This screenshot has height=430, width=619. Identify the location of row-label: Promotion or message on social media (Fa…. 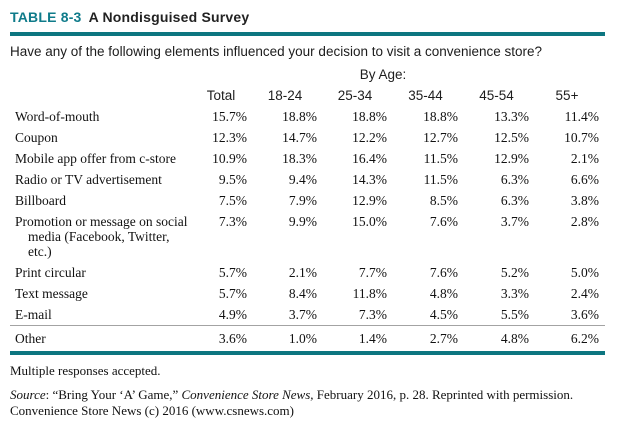
(101, 236).